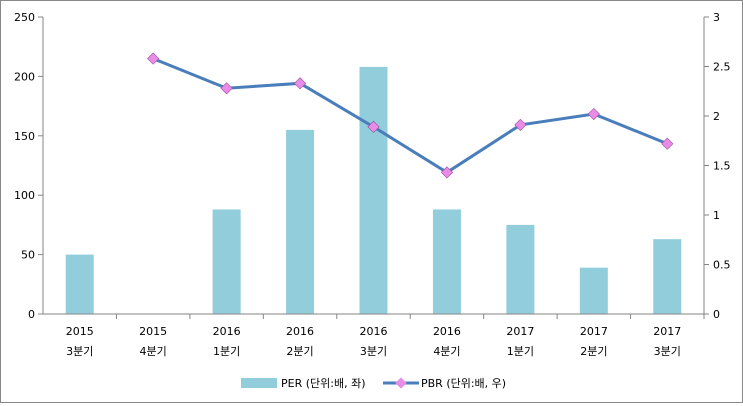  I want to click on left-tick-label: 150, so click(24, 136).